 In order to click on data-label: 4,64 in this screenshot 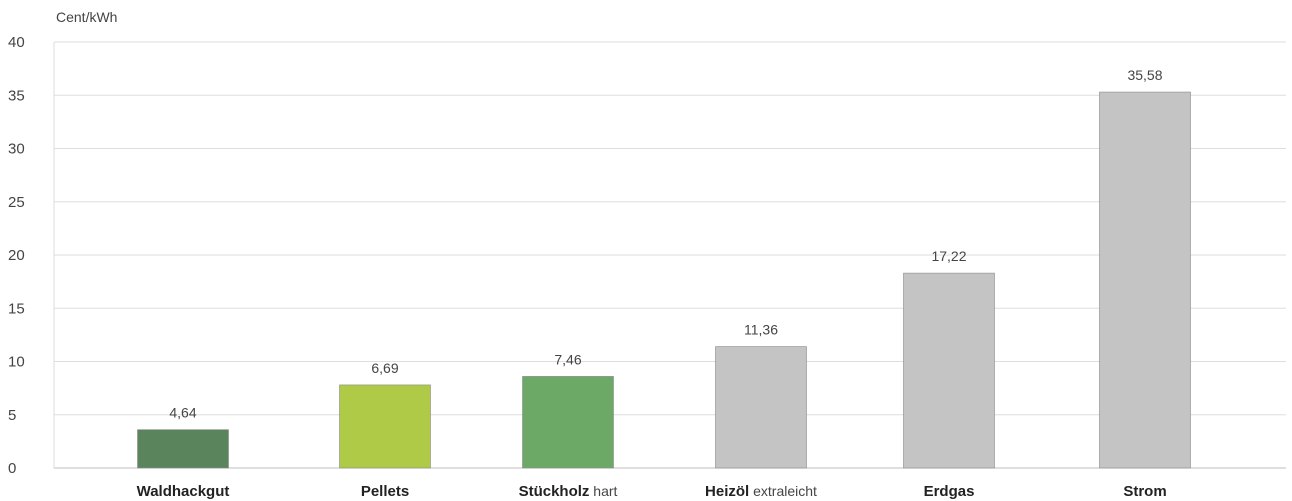, I will do `click(182, 413)`.